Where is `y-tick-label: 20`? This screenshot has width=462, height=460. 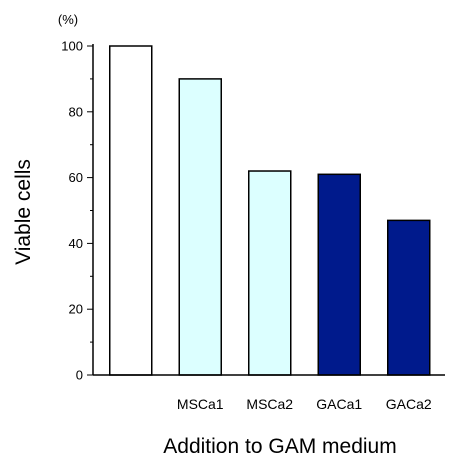 y-tick-label: 20 is located at coordinates (76, 309).